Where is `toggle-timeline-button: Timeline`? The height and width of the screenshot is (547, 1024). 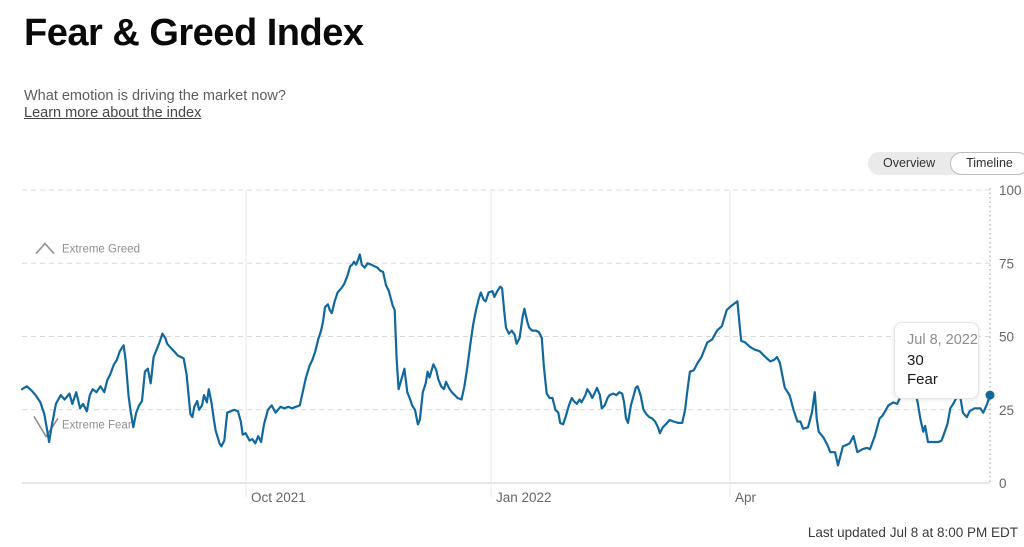
toggle-timeline-button: Timeline is located at coordinates (987, 163).